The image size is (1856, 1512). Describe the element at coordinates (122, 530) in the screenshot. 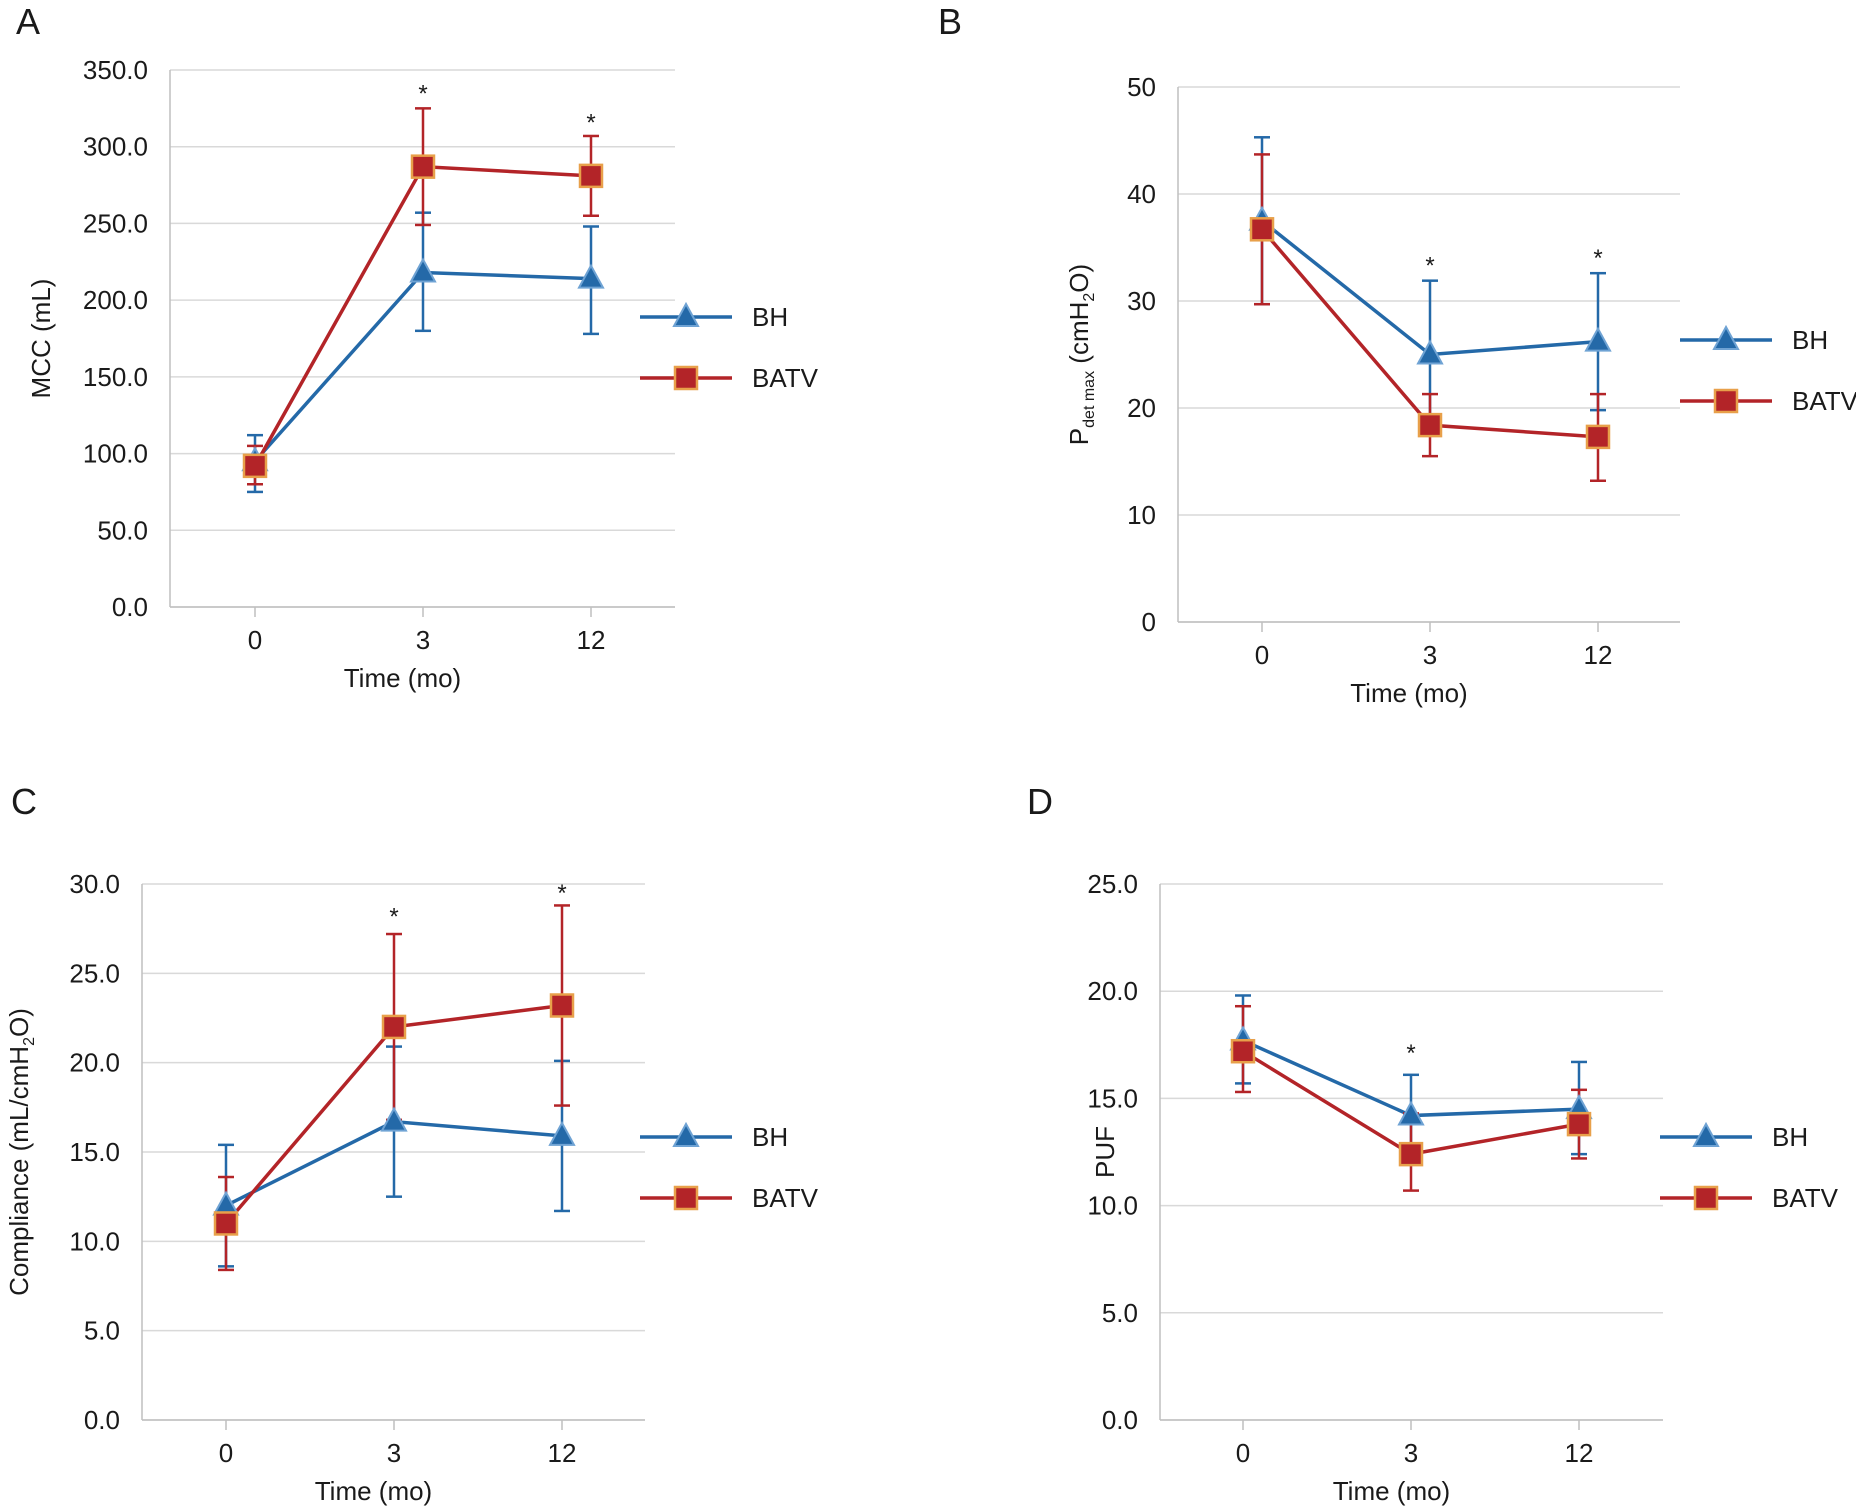

I see `y-tick-label: 50.0` at that location.